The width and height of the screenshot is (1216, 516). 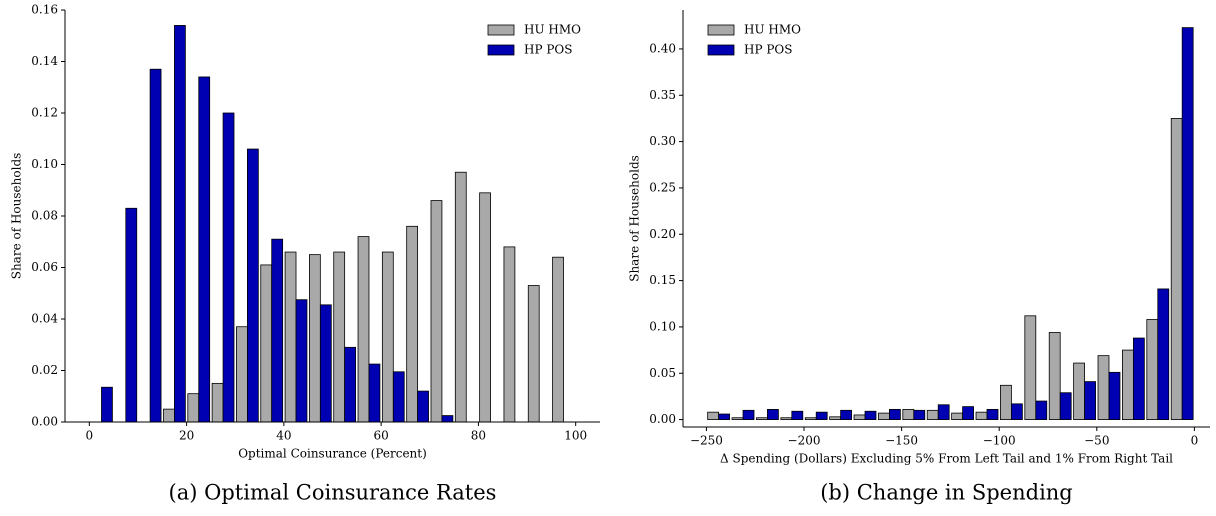 I want to click on x-tick-label: 40, so click(x=283, y=436).